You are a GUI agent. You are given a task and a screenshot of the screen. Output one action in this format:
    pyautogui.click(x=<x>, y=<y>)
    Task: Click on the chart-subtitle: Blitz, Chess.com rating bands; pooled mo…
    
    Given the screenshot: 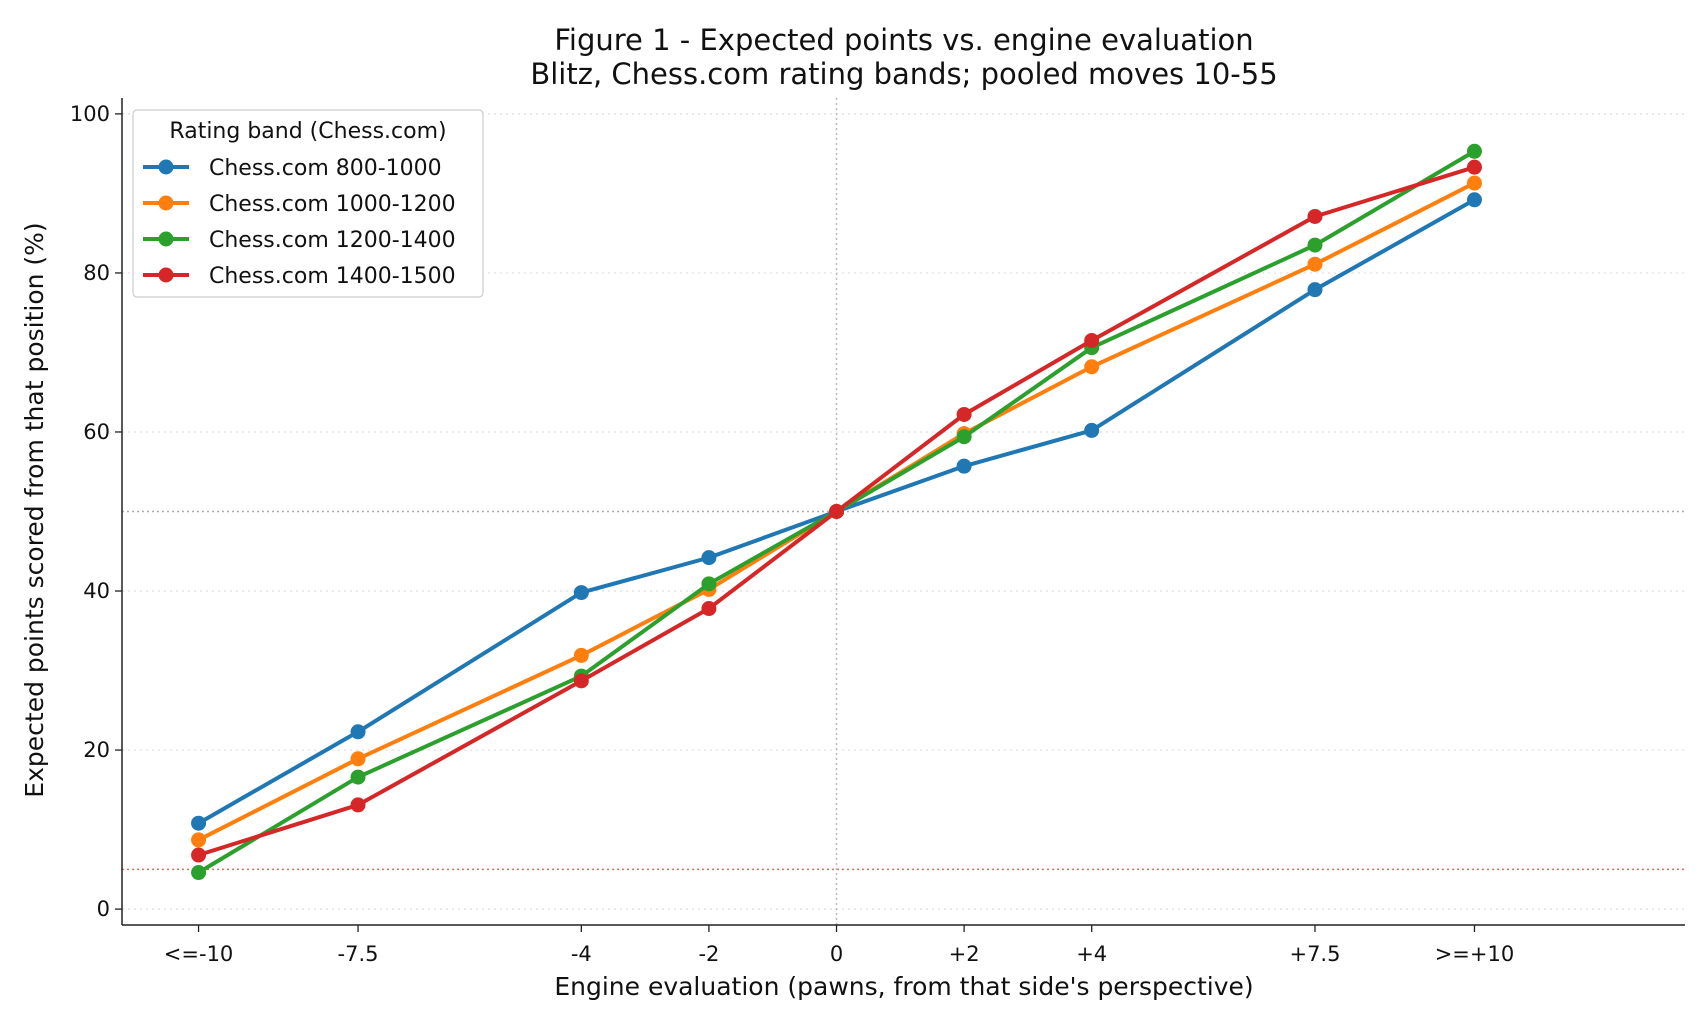 What is the action you would take?
    pyautogui.click(x=903, y=74)
    